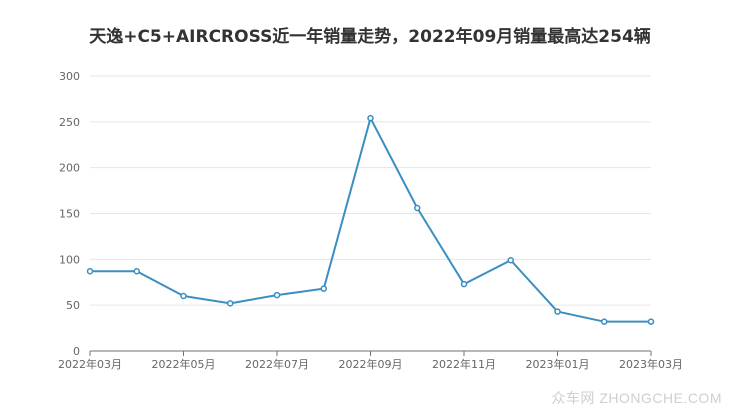 The image size is (740, 417). Describe the element at coordinates (90, 364) in the screenshot. I see `x-tick-label: 2022年03月` at that location.